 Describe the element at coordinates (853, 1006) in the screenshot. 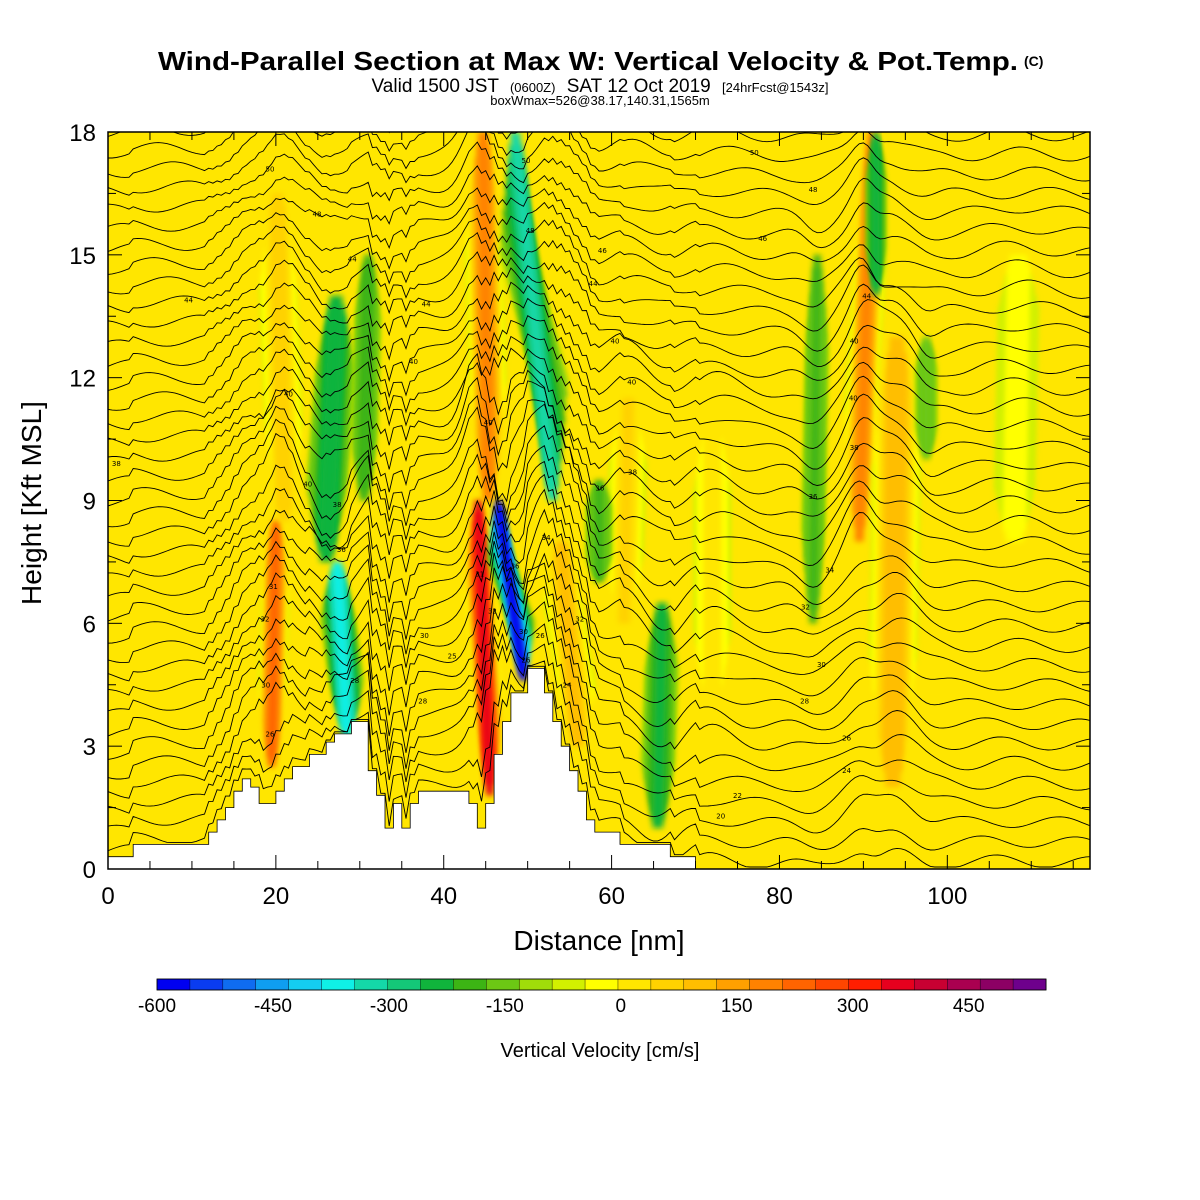

I see `colorbar-tick-label: 300` at that location.